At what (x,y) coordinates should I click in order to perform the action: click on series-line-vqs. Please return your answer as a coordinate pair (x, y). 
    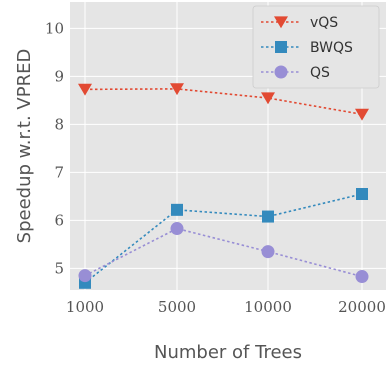
    Looking at the image, I should click on (223, 102).